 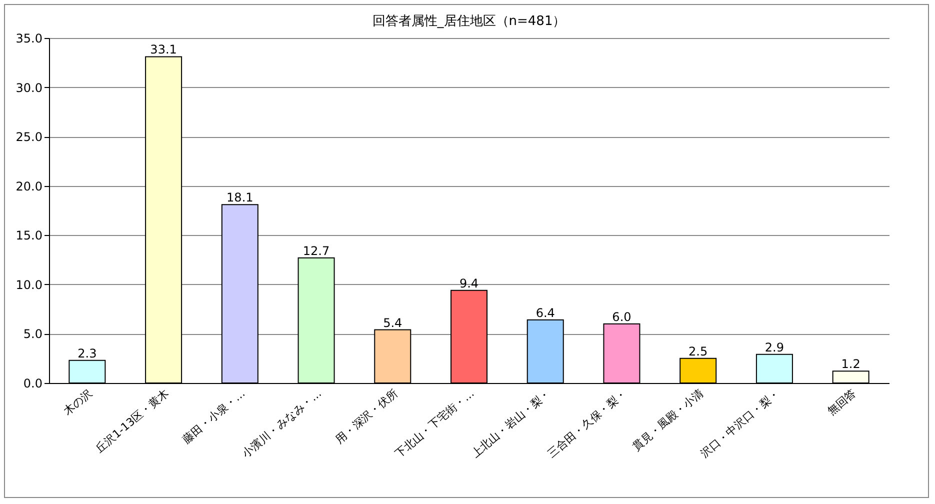 I want to click on data-label: 2.9, so click(x=774, y=347).